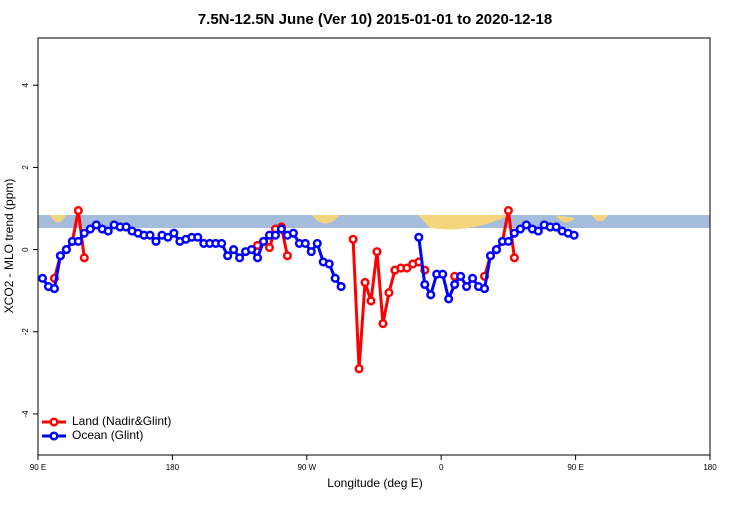  What do you see at coordinates (25, 167) in the screenshot?
I see `y-tick-label: 2` at bounding box center [25, 167].